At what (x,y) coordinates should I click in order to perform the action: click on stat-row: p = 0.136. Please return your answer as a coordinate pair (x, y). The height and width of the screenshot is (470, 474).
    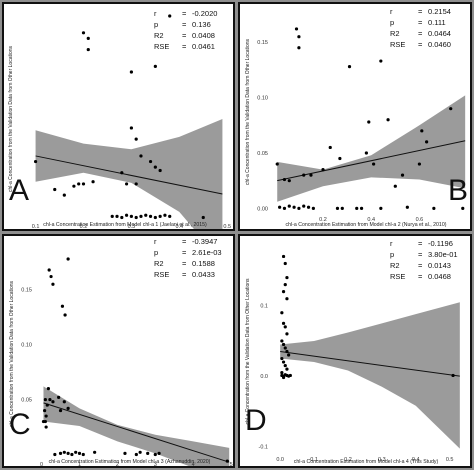
    Looking at the image, I should click on (185, 24).